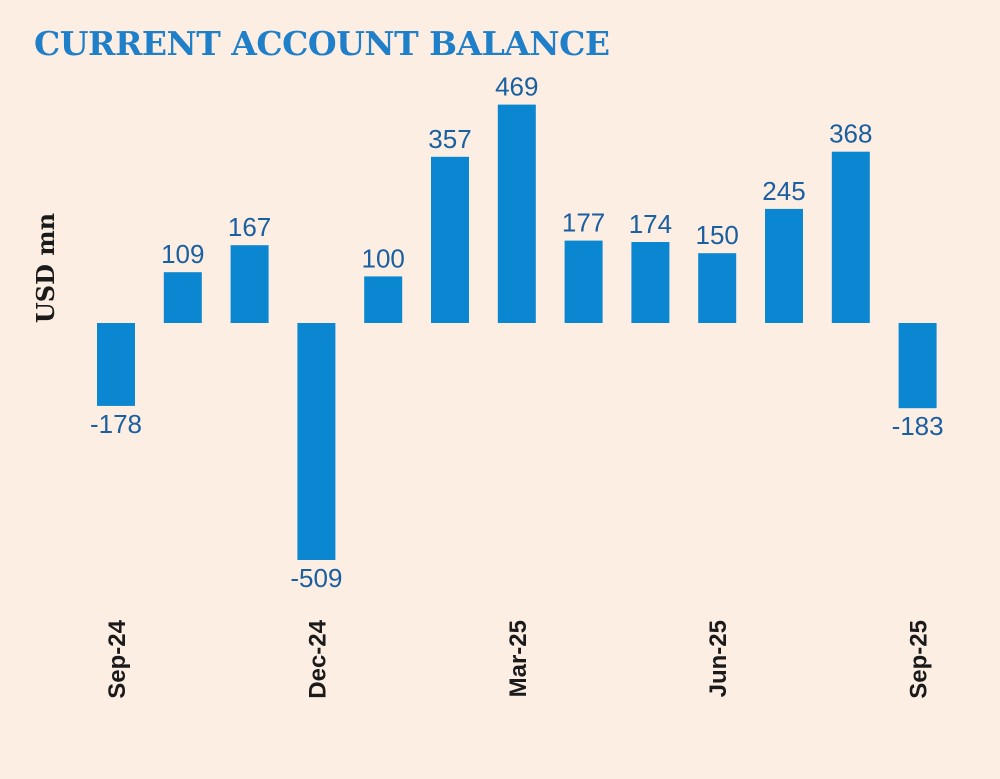  Describe the element at coordinates (316, 578) in the screenshot. I see `value-label-dec-24: -509` at that location.